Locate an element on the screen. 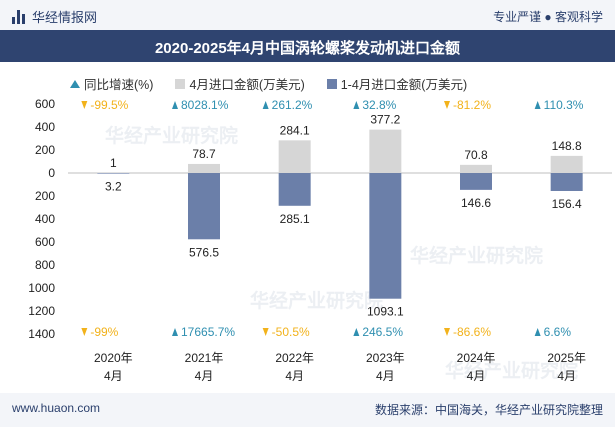 The height and width of the screenshot is (427, 615). month-value-label: 148.8 is located at coordinates (567, 146).